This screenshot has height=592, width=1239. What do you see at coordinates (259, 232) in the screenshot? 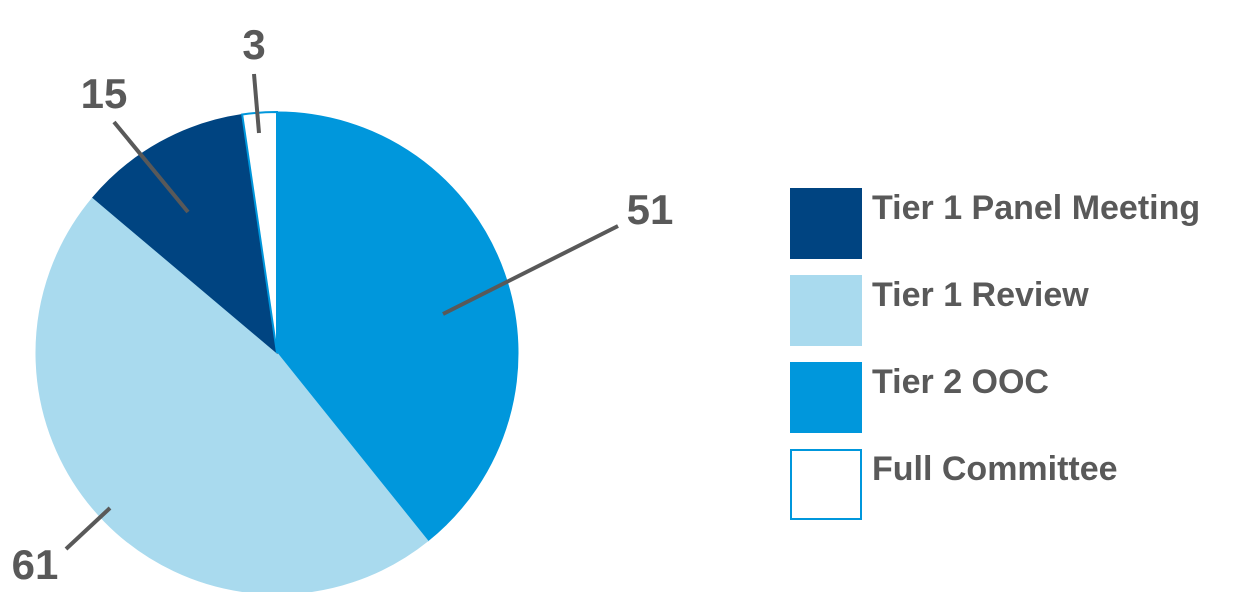
I see `pie-slice-full-committee` at bounding box center [259, 232].